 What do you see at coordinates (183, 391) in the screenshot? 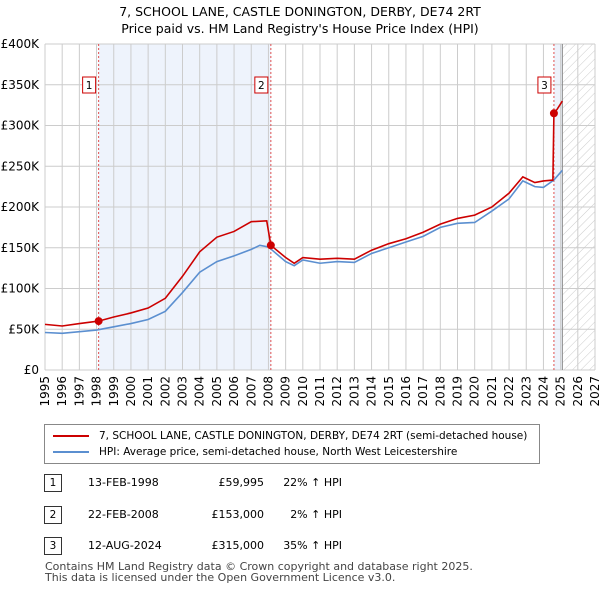
I see `x-tick-label: 2003` at bounding box center [183, 391].